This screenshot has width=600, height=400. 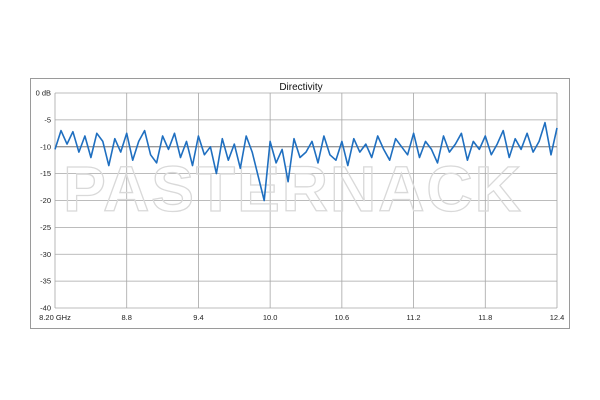 I want to click on y-tick-label: 0 dB, so click(x=43, y=93).